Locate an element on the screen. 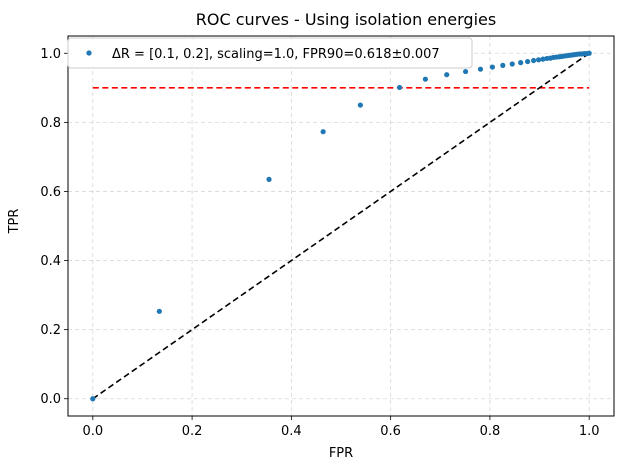 Image resolution: width=628 pixels, height=470 pixels. y-tick-label: 0.0 is located at coordinates (50, 399).